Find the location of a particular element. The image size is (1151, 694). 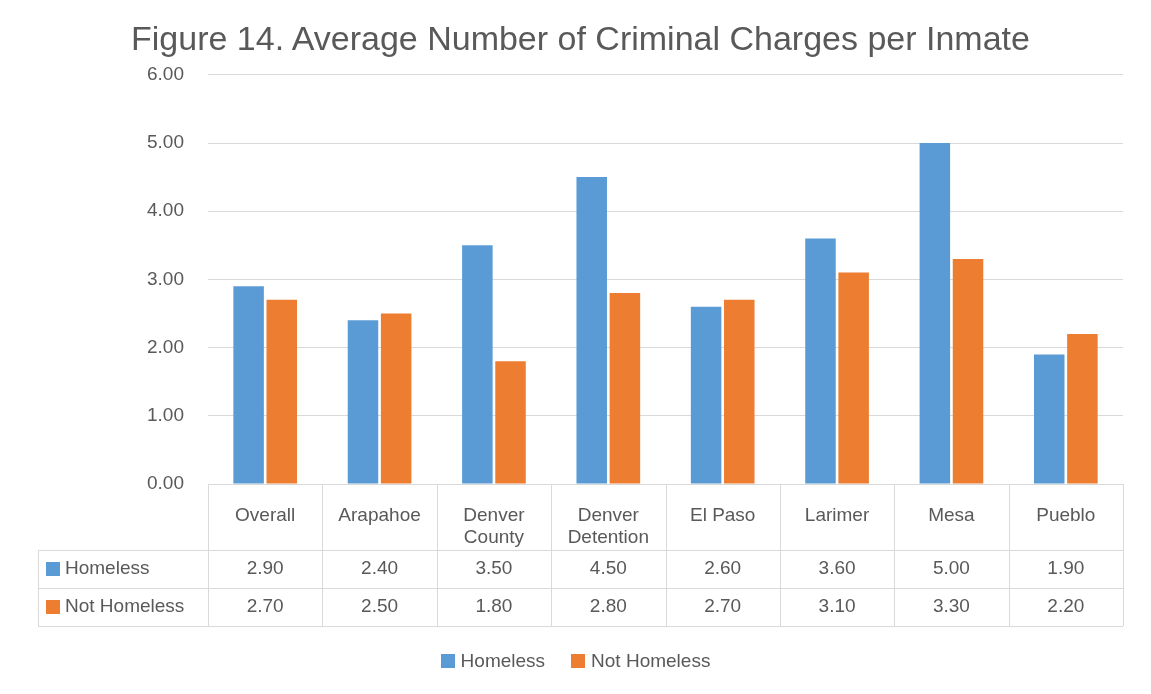

data-label: 5.00 is located at coordinates (951, 568).